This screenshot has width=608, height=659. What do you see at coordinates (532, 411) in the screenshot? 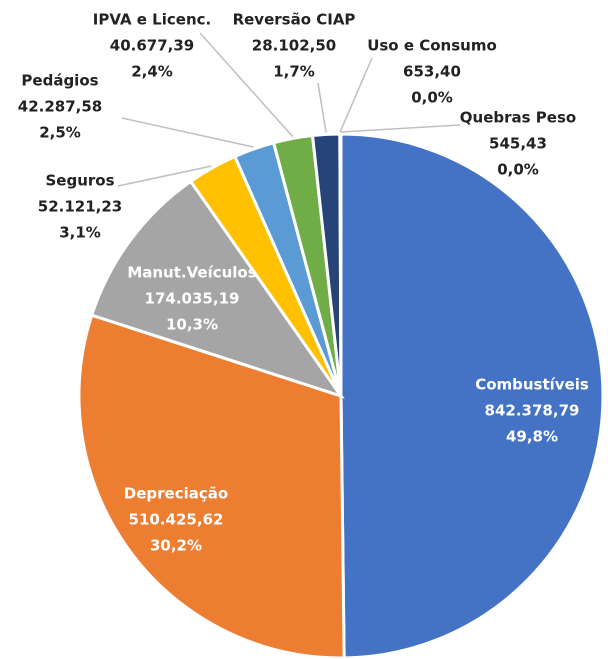
I see `value-label: 842.378,79` at bounding box center [532, 411].